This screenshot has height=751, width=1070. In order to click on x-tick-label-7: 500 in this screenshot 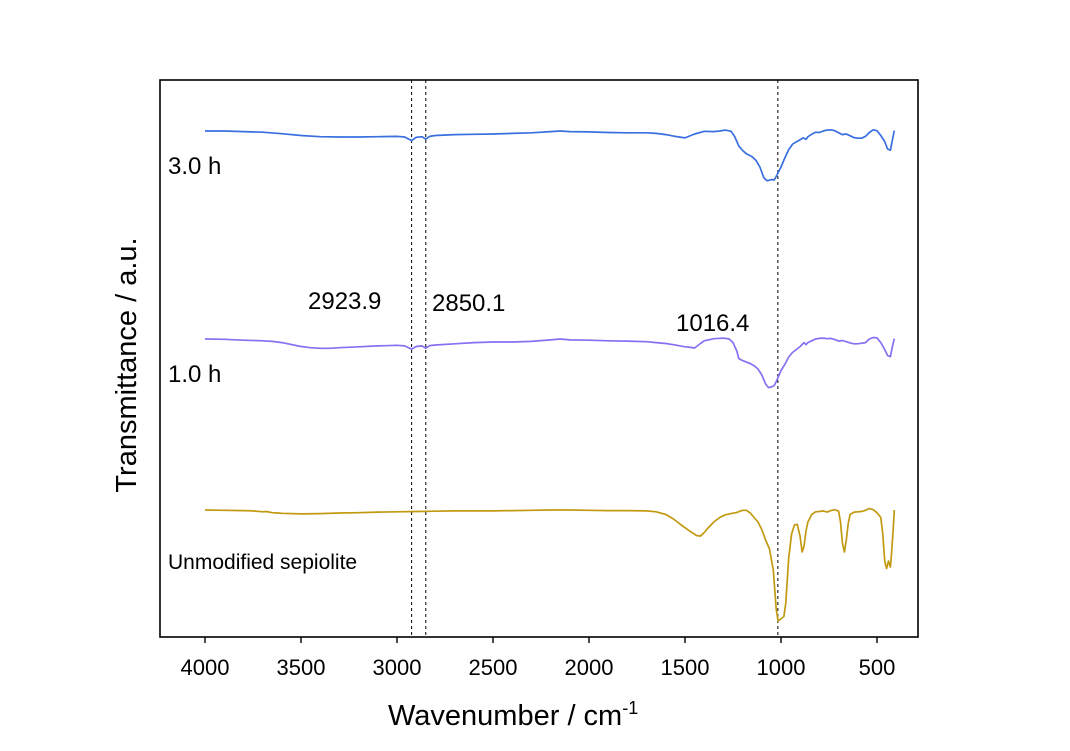, I will do `click(877, 667)`.